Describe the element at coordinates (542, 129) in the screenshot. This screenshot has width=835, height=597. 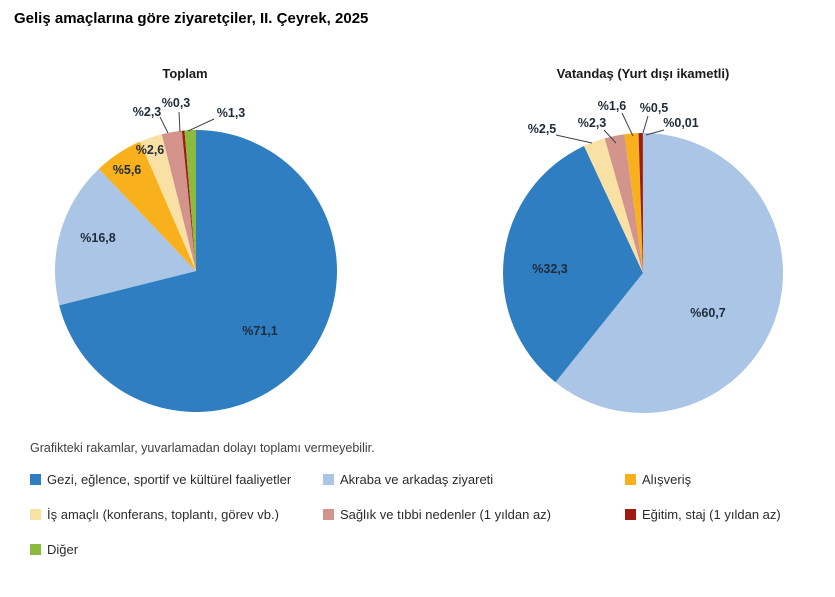
I see `slice-label-is_amacli: %2,5` at that location.